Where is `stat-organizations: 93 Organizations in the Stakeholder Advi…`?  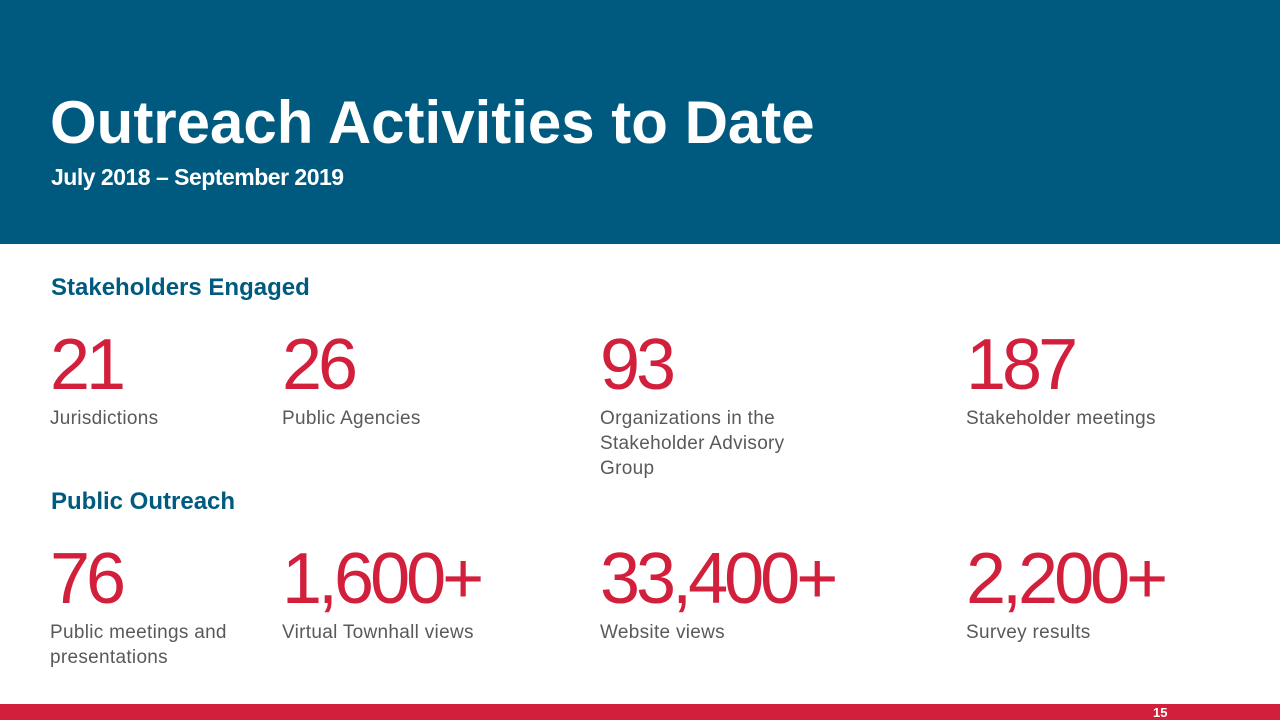
stat-organizations: 93 Organizations in the Stakeholder Advi… is located at coordinates (720, 403).